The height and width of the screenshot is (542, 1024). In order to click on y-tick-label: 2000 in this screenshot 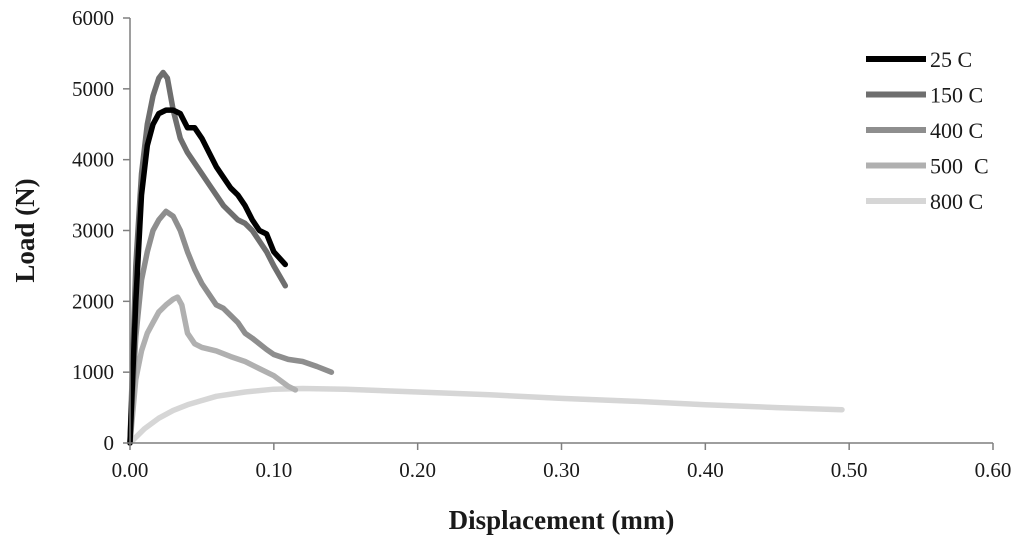, I will do `click(93, 301)`.